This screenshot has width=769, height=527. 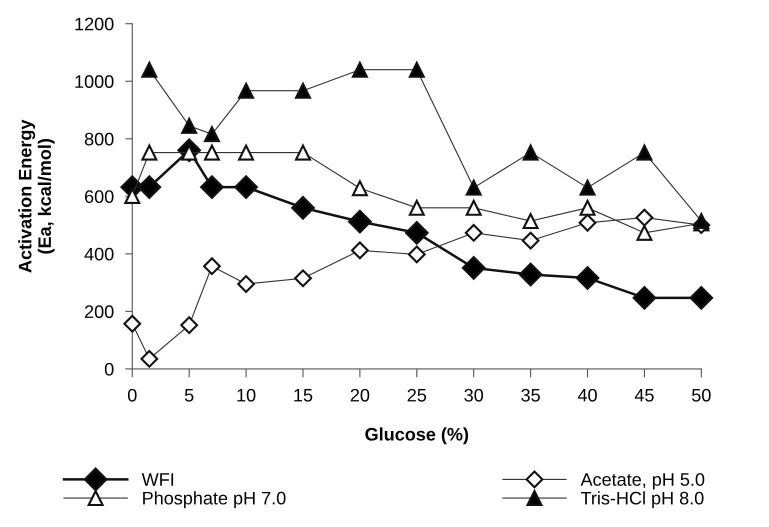 What do you see at coordinates (246, 395) in the screenshot?
I see `x-tick-label: 10` at bounding box center [246, 395].